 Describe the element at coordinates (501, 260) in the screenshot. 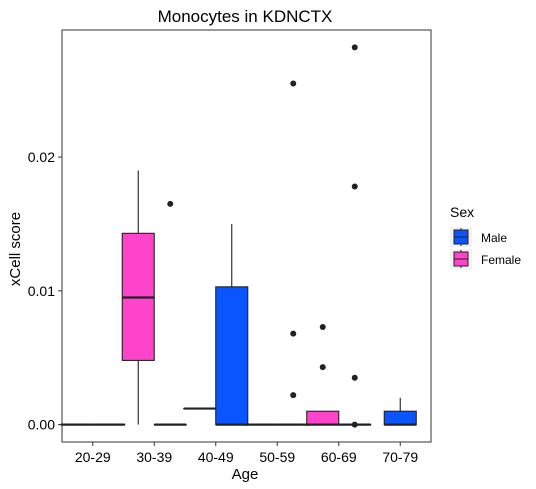

I see `legend-label-female: Female` at that location.